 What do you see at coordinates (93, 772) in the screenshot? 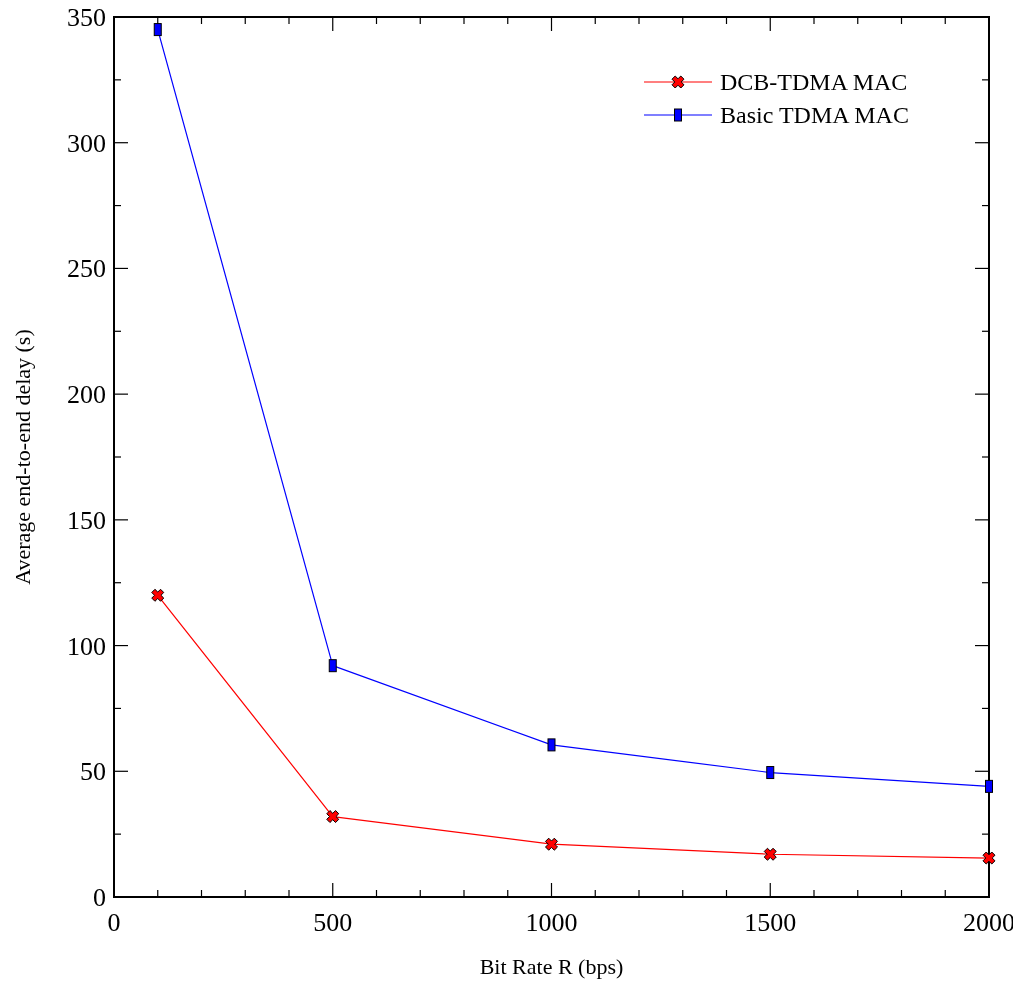
I see `y-tick-label: 50` at bounding box center [93, 772].